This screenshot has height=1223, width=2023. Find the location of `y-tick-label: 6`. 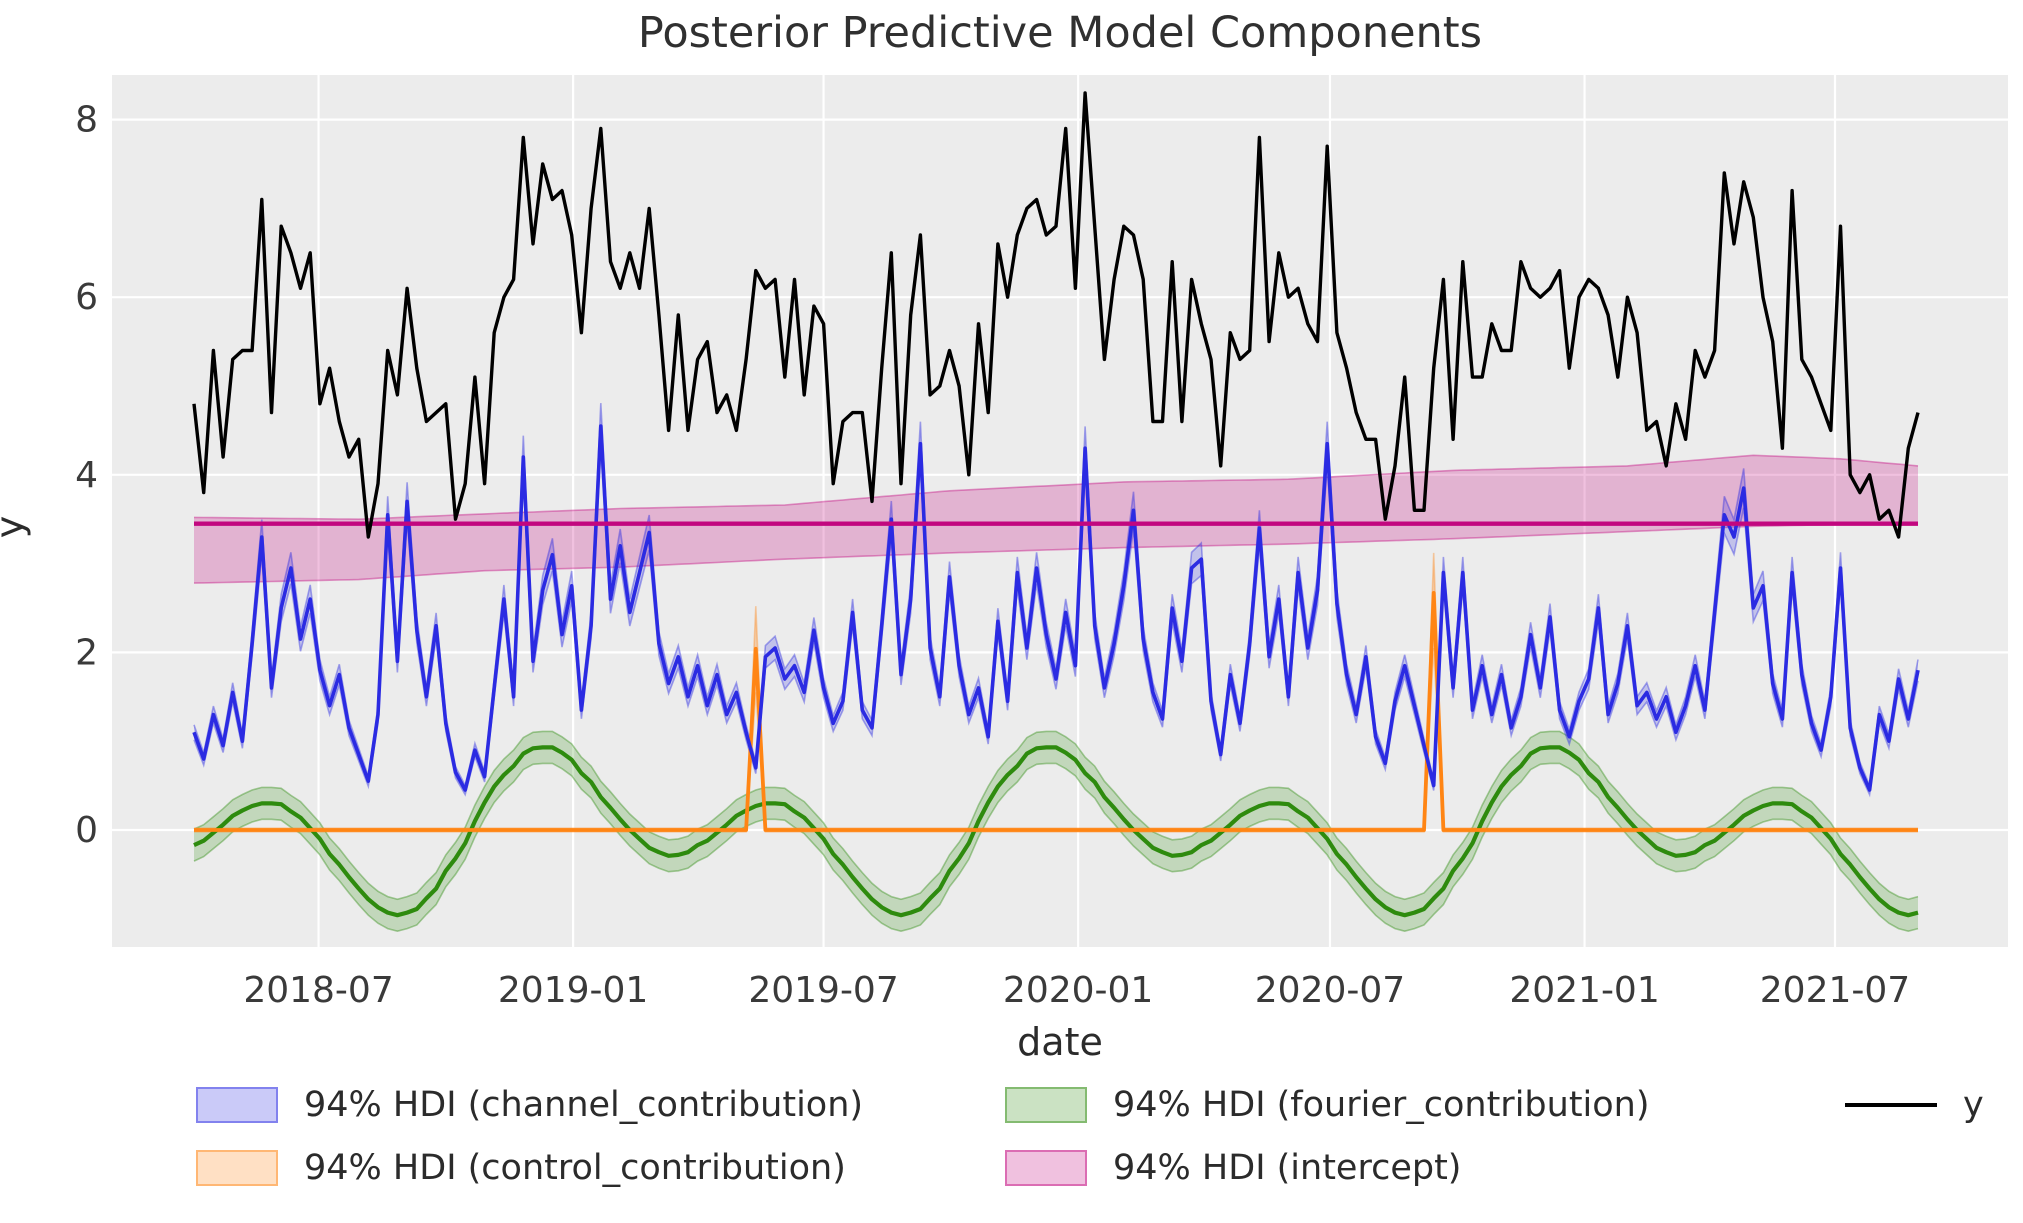

y-tick-label: 6 is located at coordinates (86, 297).